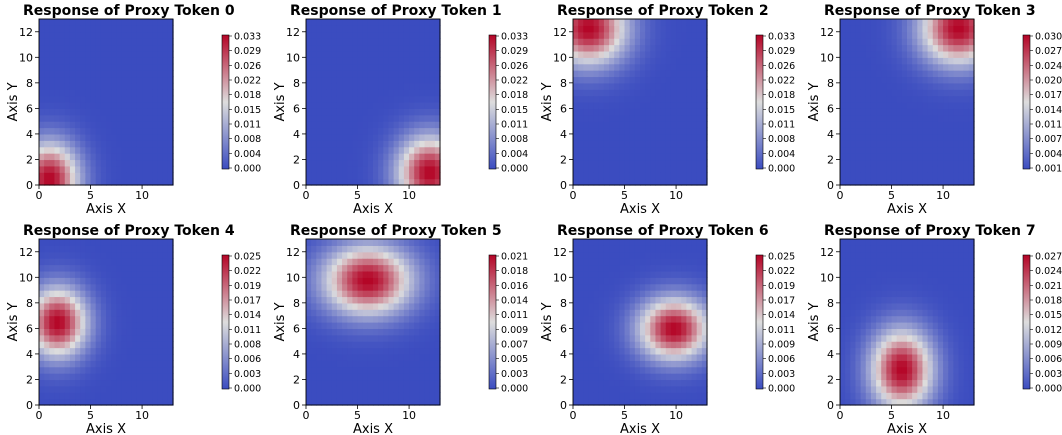  I want to click on x-tick-label: 10, so click(409, 195).